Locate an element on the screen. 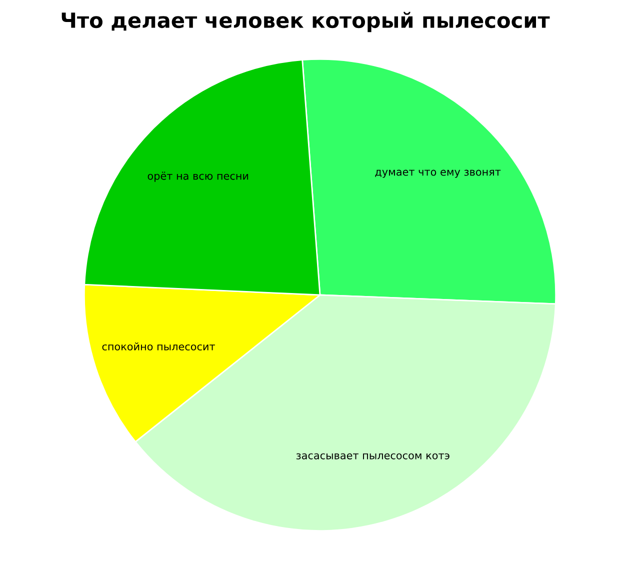 The height and width of the screenshot is (565, 640). slice-label: спокойно пылесосит is located at coordinates (158, 346).